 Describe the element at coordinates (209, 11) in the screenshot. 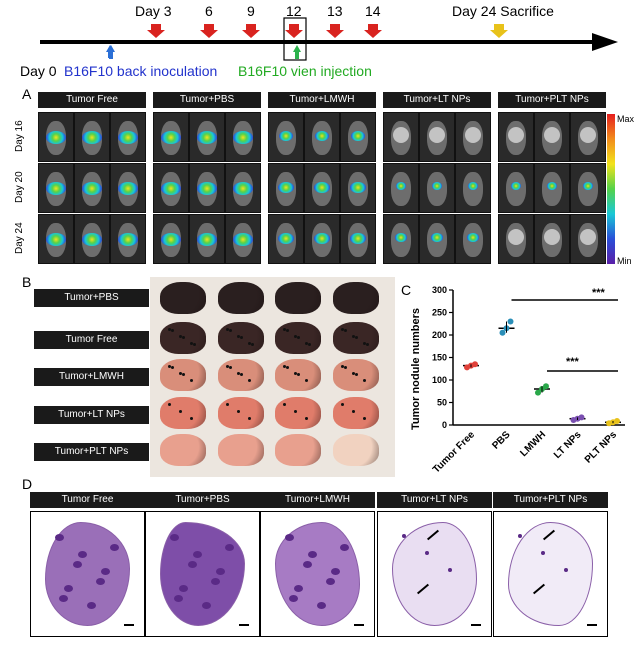

I see `timeline-day6: 6` at that location.